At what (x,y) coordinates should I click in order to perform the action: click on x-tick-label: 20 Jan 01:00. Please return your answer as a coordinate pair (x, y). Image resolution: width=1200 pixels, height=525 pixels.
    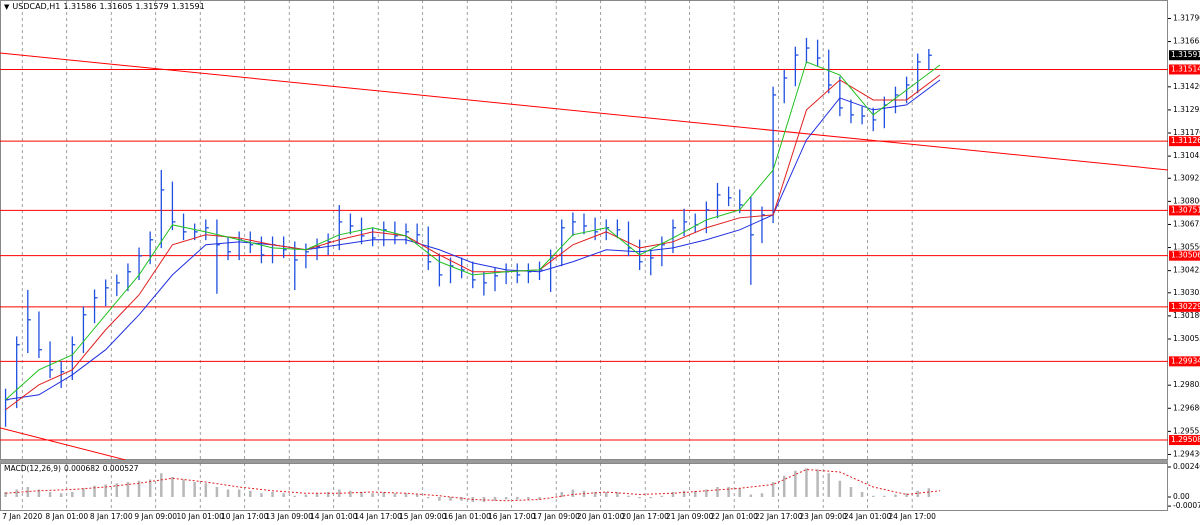
    Looking at the image, I should click on (601, 516).